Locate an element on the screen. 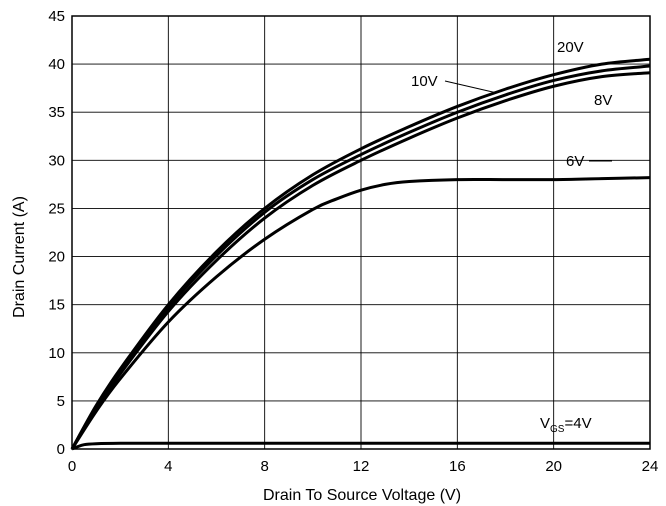  label-vgs-4v: VGS=4V is located at coordinates (566, 425).